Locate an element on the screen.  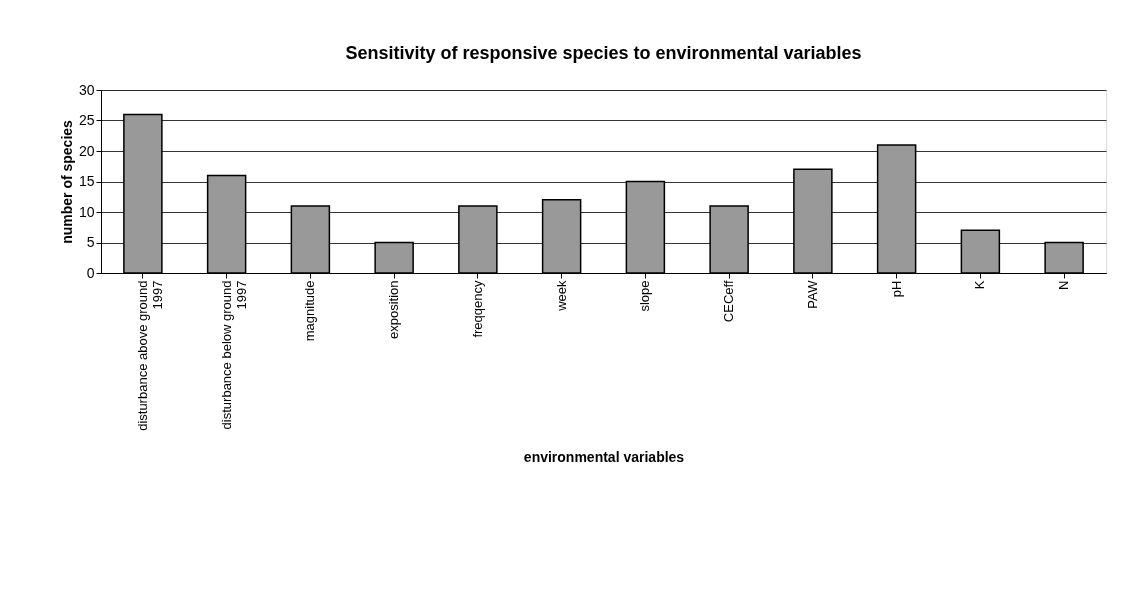
y-axis-title: number of species is located at coordinates (66, 181).